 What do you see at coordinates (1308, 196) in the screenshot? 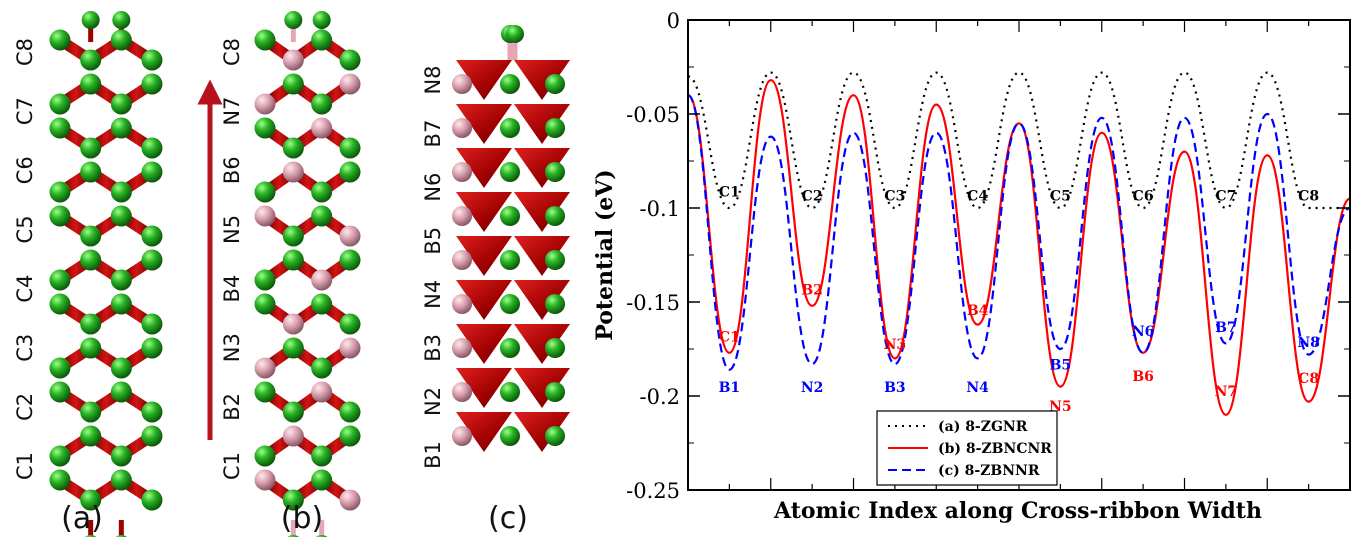
I see `annotation-black-c8: C8` at bounding box center [1308, 196].